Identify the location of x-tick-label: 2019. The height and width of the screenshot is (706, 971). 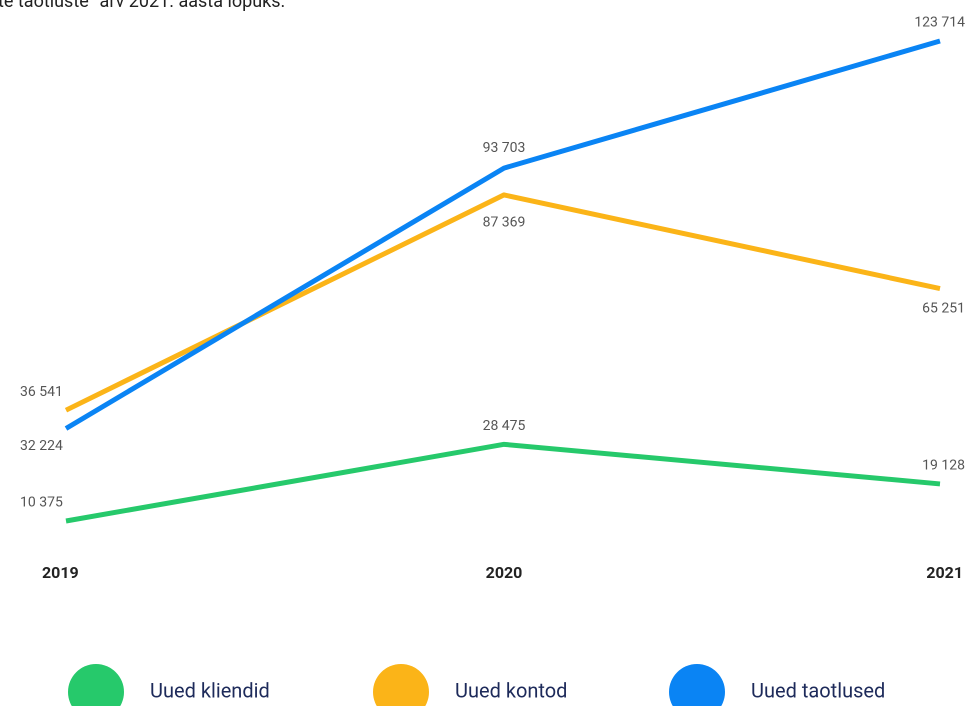
(60, 572).